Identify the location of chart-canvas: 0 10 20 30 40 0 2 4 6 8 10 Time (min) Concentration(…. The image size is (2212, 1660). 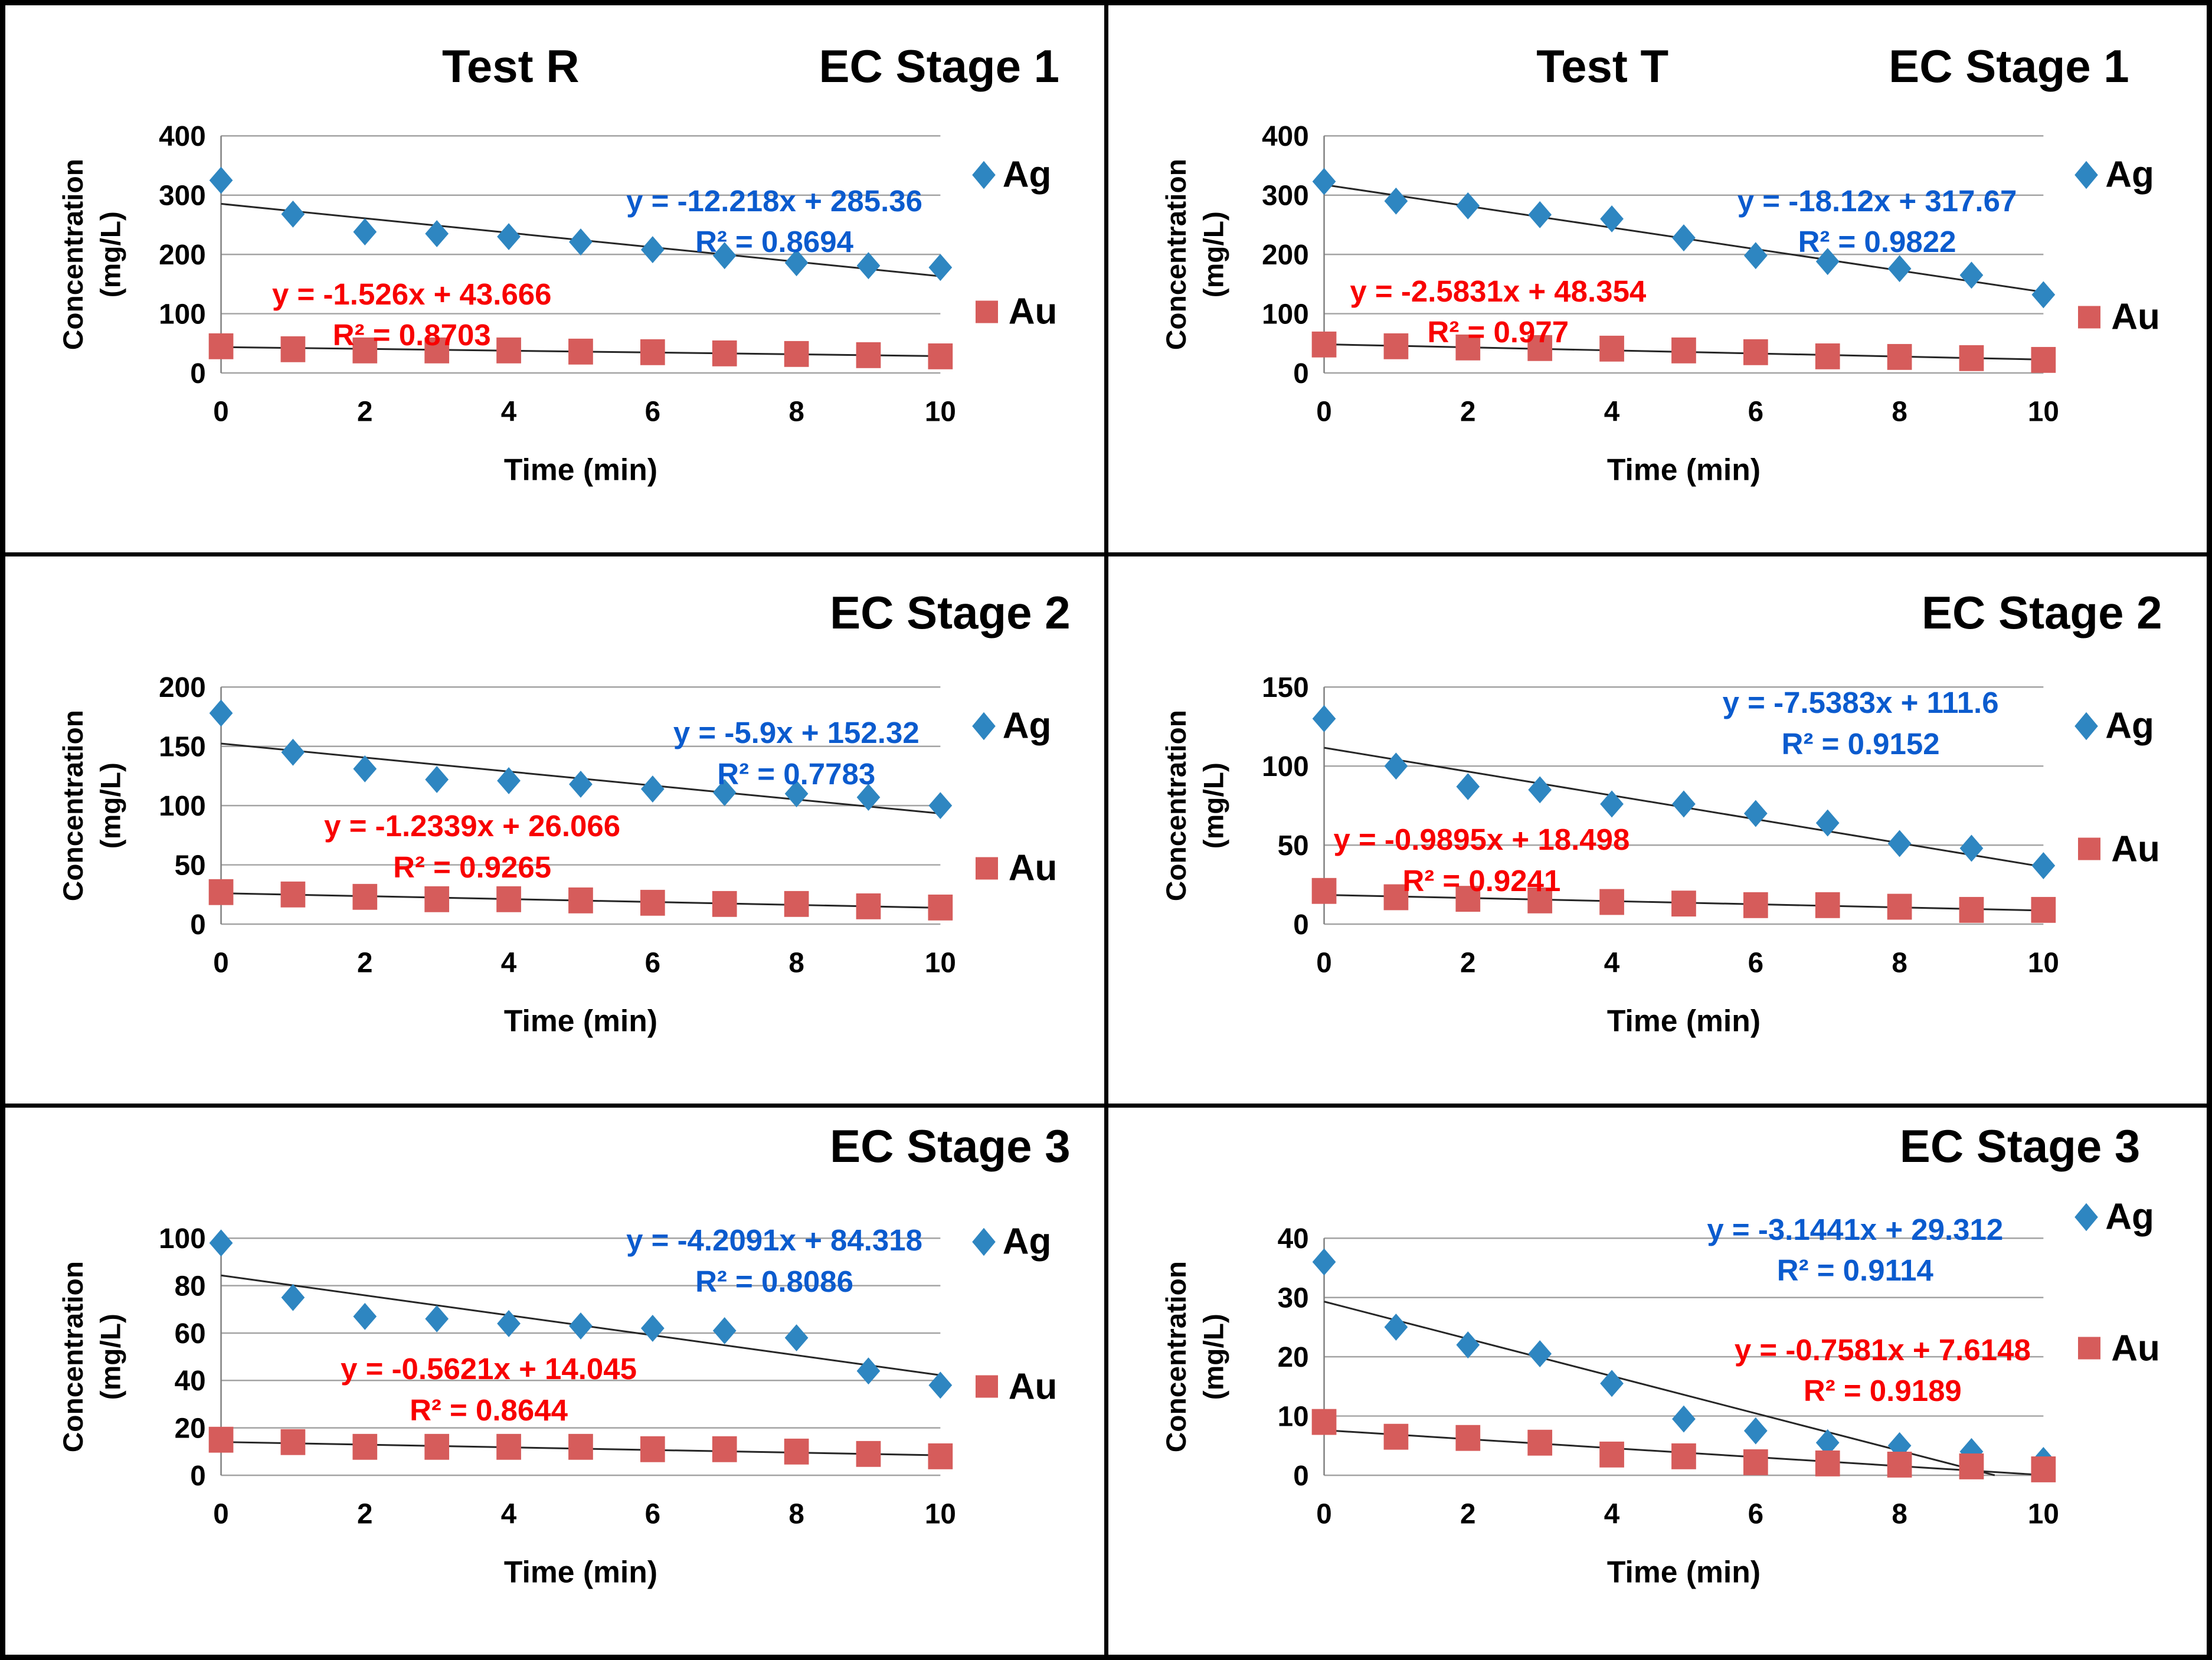
(1610, 1406).